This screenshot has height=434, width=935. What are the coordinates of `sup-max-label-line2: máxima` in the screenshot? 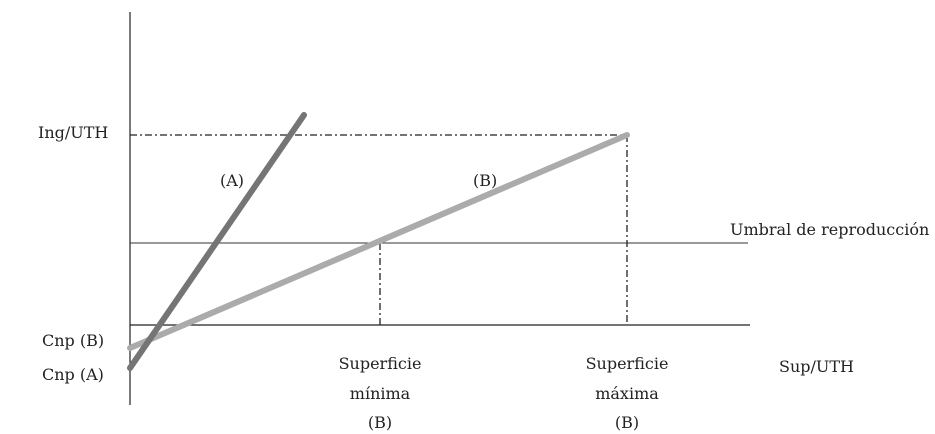 It's located at (627, 393).